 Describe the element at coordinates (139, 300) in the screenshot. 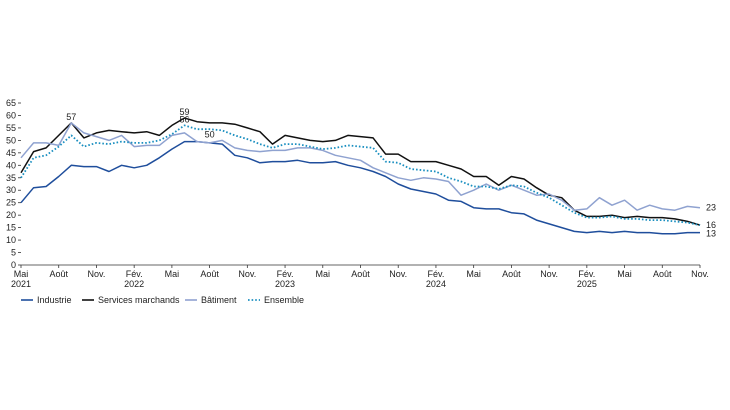

I see `legend-label: Services marchands` at that location.